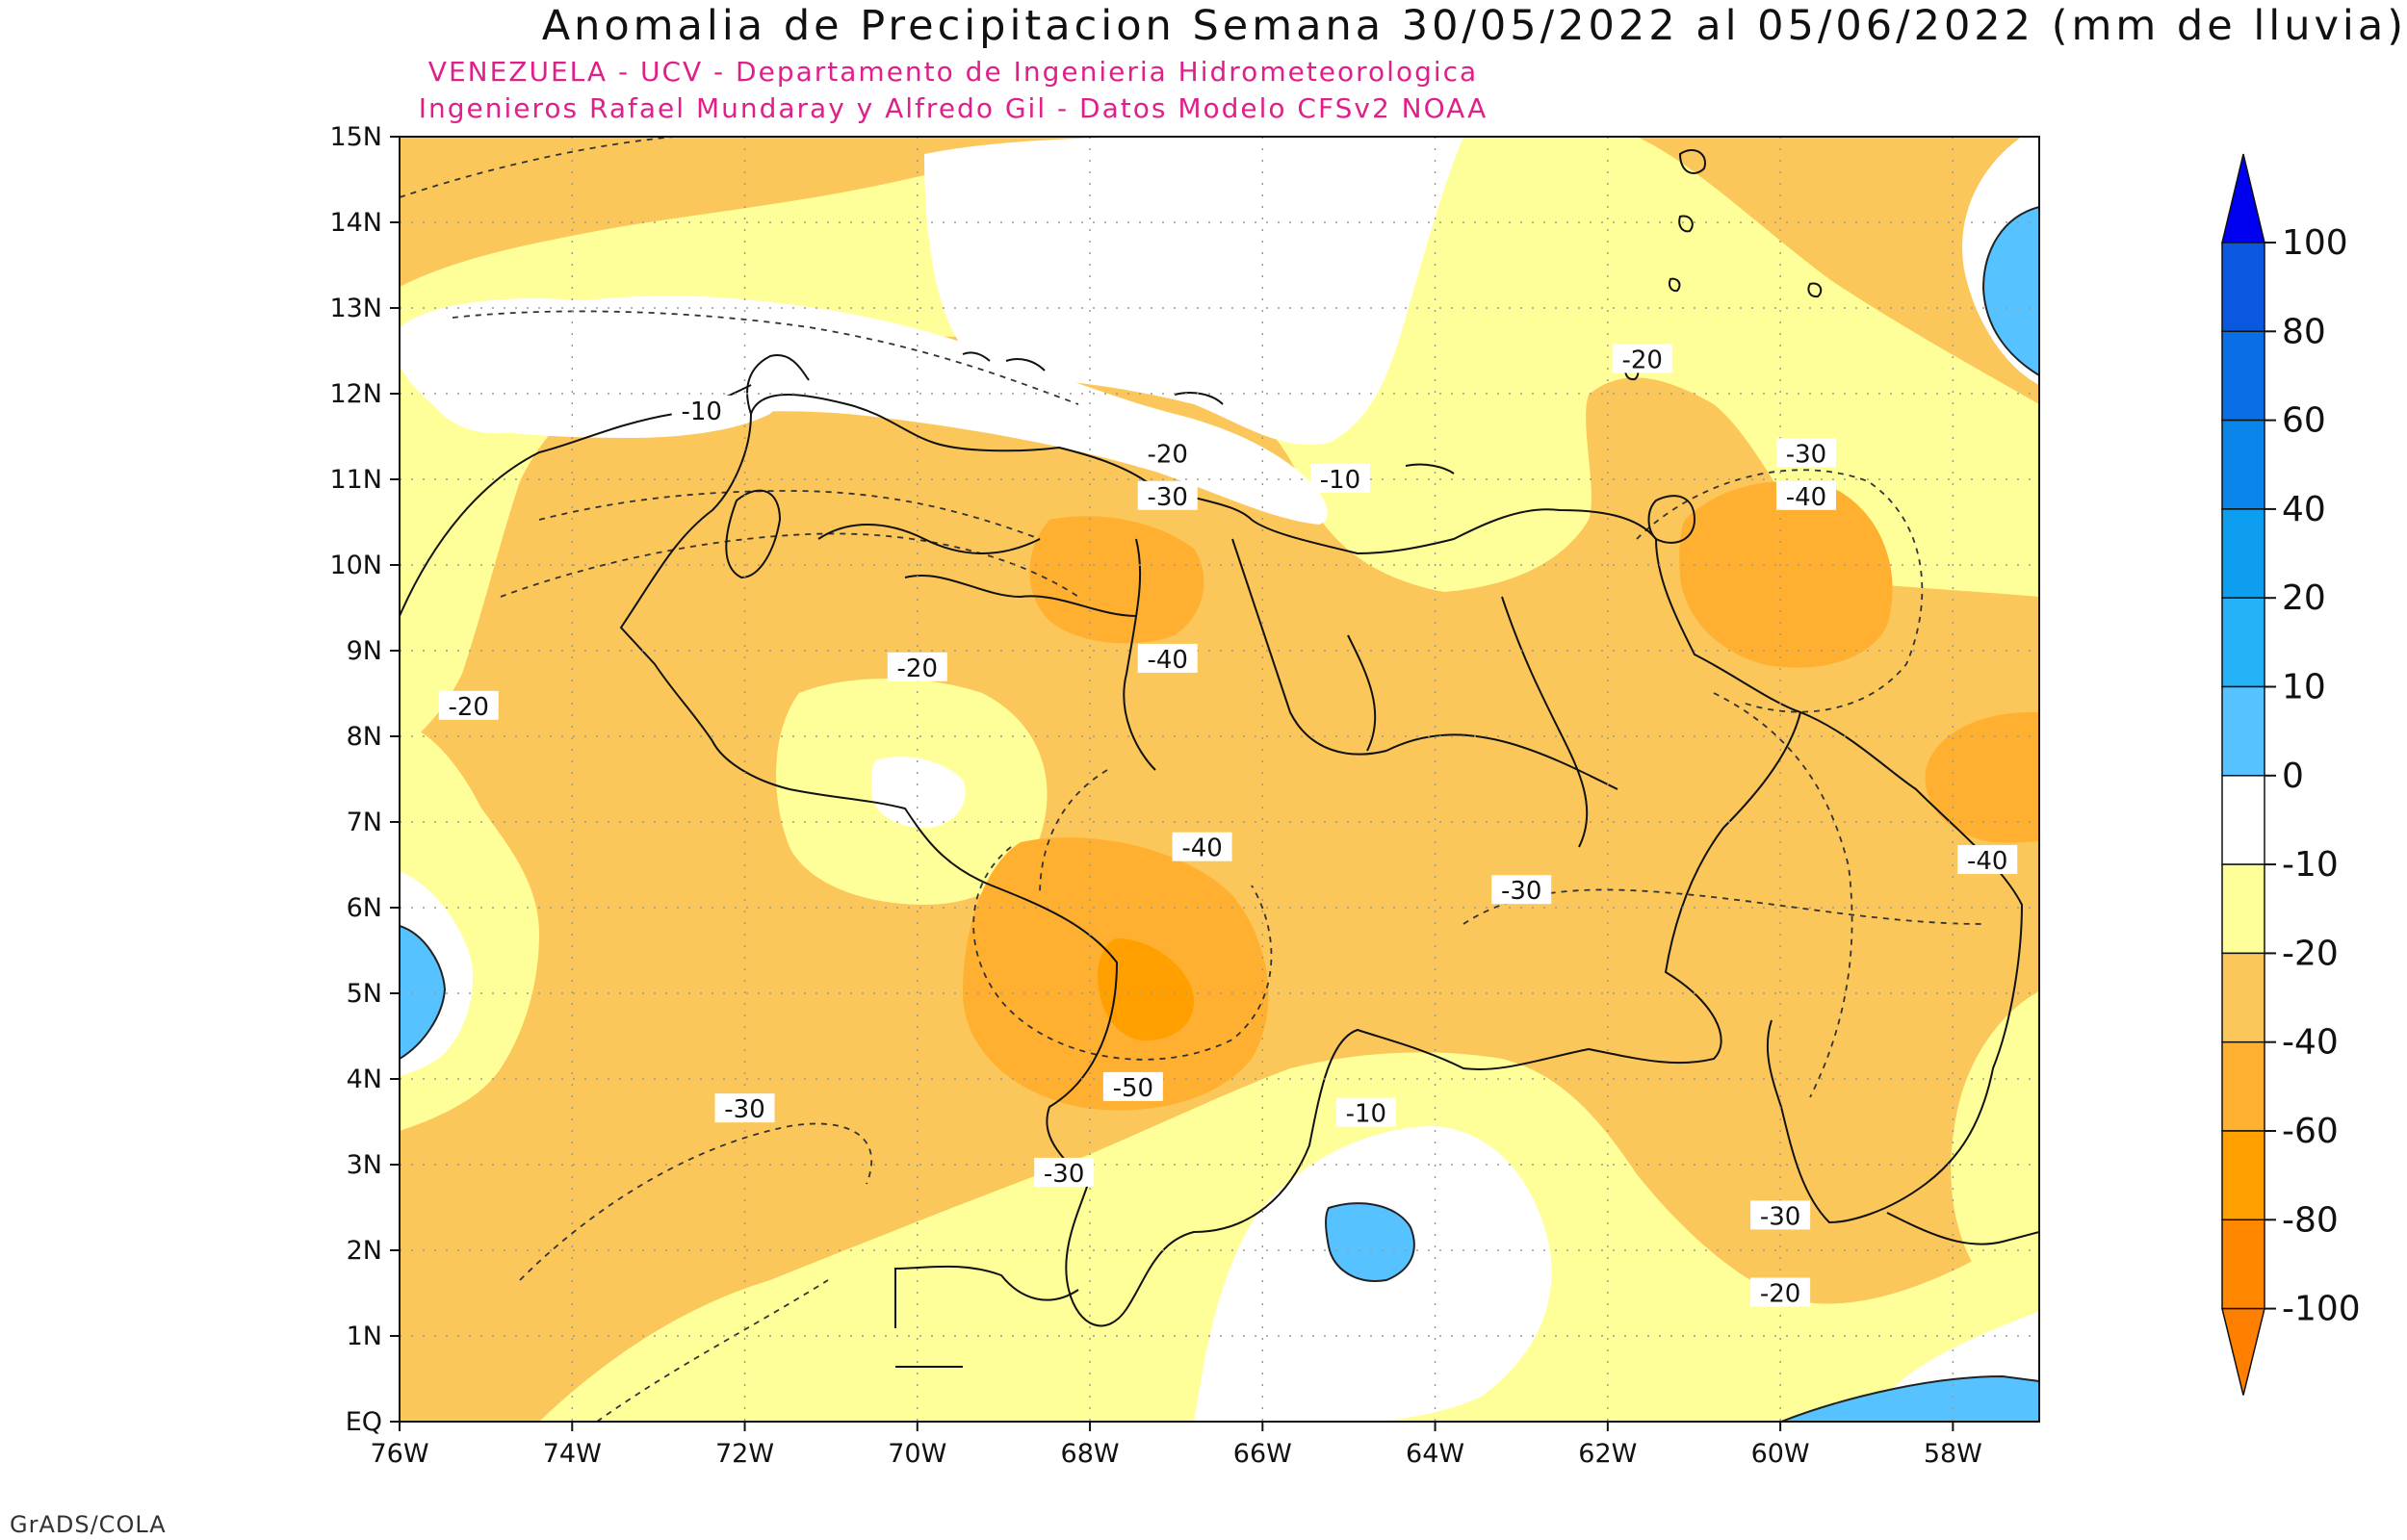  What do you see at coordinates (355, 480) in the screenshot?
I see `lat-tick-label: 11N` at bounding box center [355, 480].